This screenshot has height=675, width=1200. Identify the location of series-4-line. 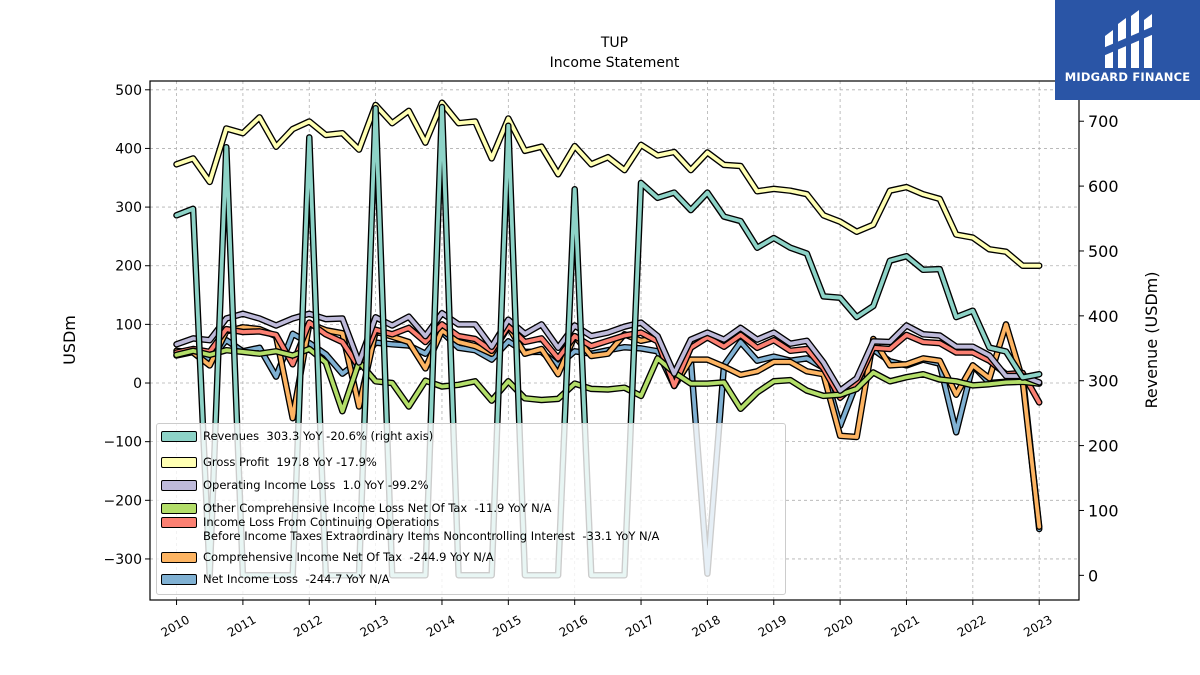
(608, 362).